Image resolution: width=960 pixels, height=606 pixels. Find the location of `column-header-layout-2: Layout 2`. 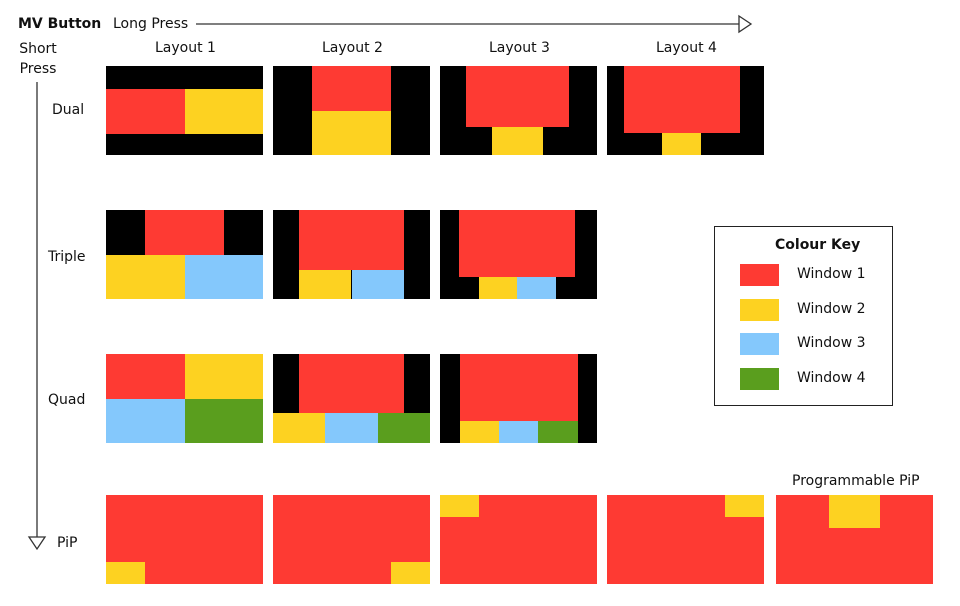

column-header-layout-2: Layout 2 is located at coordinates (352, 48).